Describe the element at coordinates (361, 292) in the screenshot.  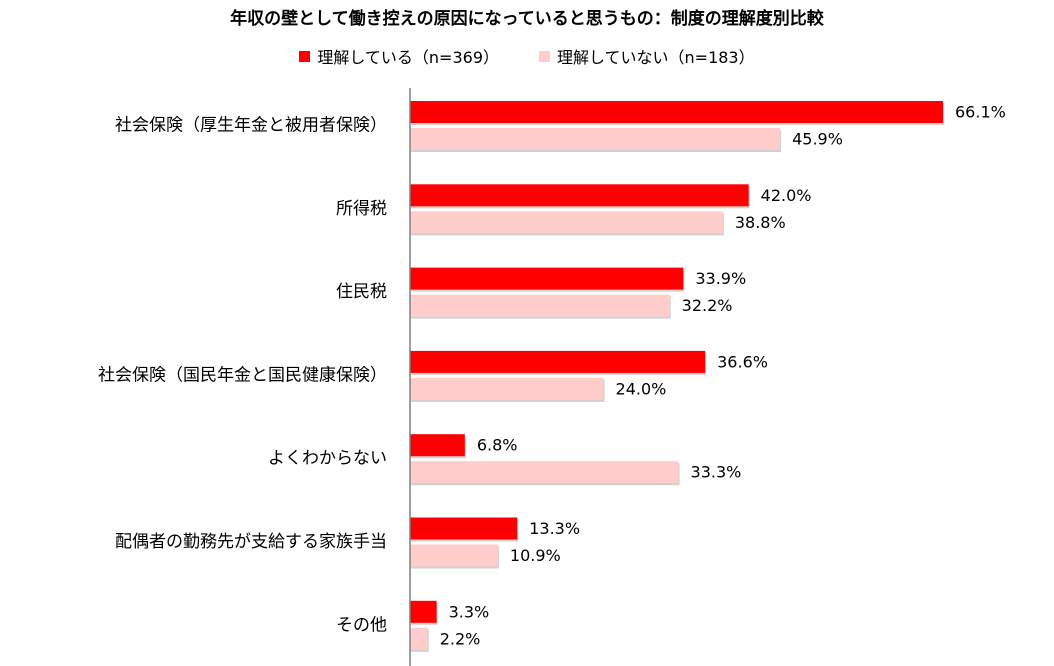
I see `category-label: 住民税` at that location.